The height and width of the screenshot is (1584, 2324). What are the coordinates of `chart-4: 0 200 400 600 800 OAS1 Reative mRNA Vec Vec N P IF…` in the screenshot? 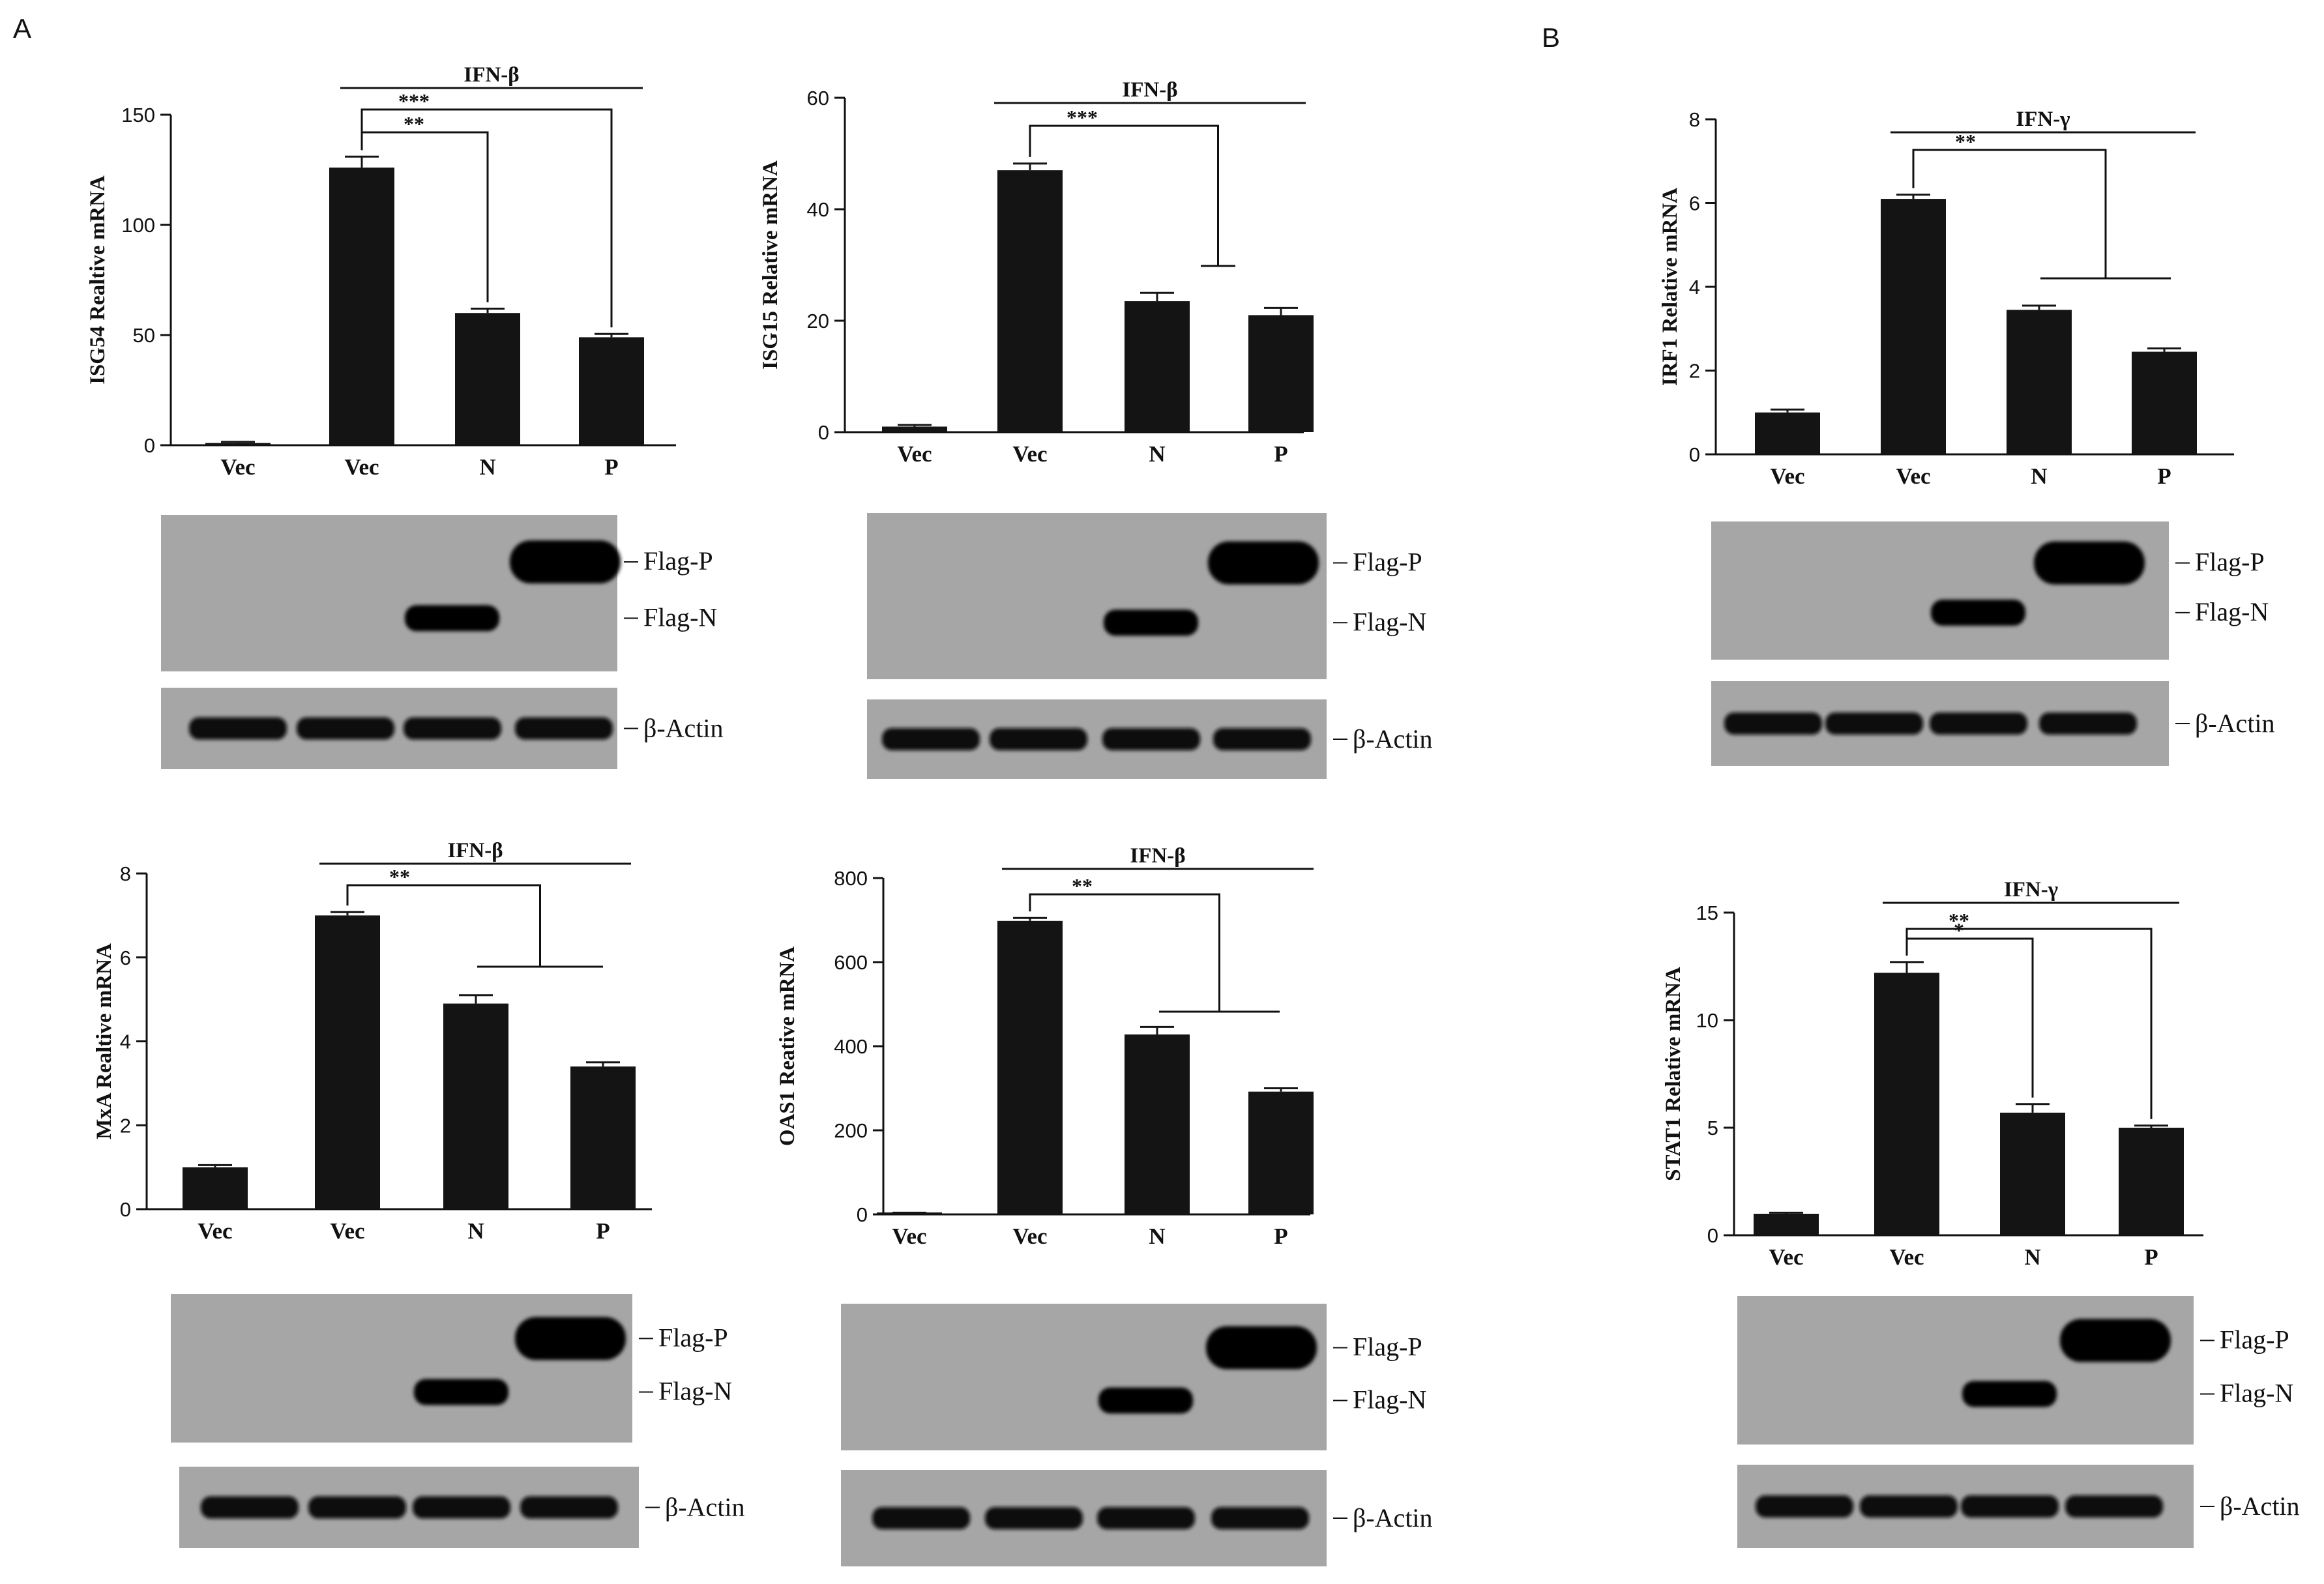 It's located at (1104, 1205).